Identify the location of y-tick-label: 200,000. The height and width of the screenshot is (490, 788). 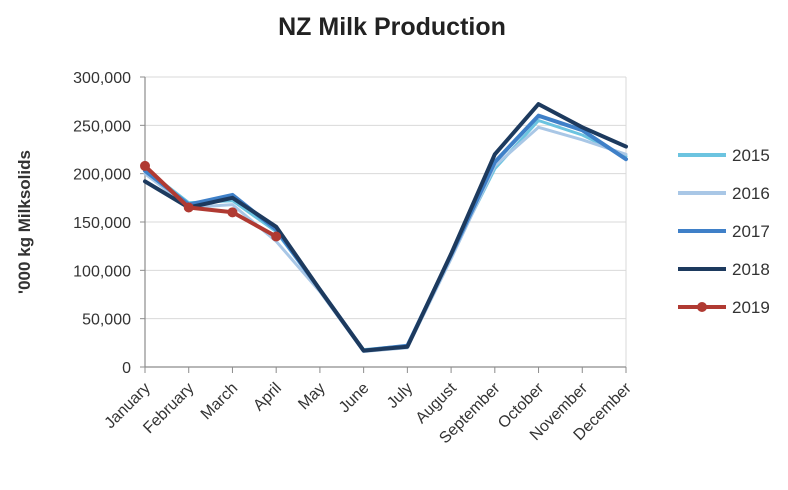
(102, 175).